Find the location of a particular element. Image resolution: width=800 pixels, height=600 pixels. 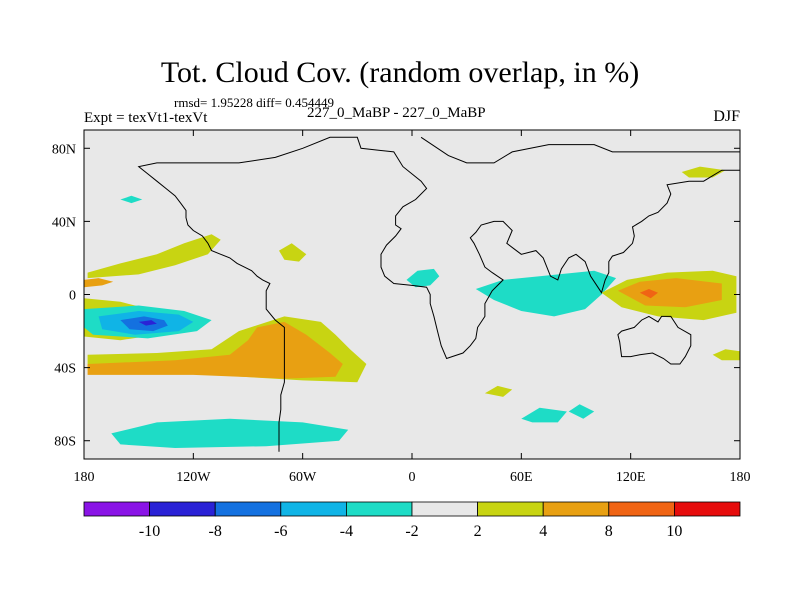

x-tick-label: 120W is located at coordinates (193, 477).